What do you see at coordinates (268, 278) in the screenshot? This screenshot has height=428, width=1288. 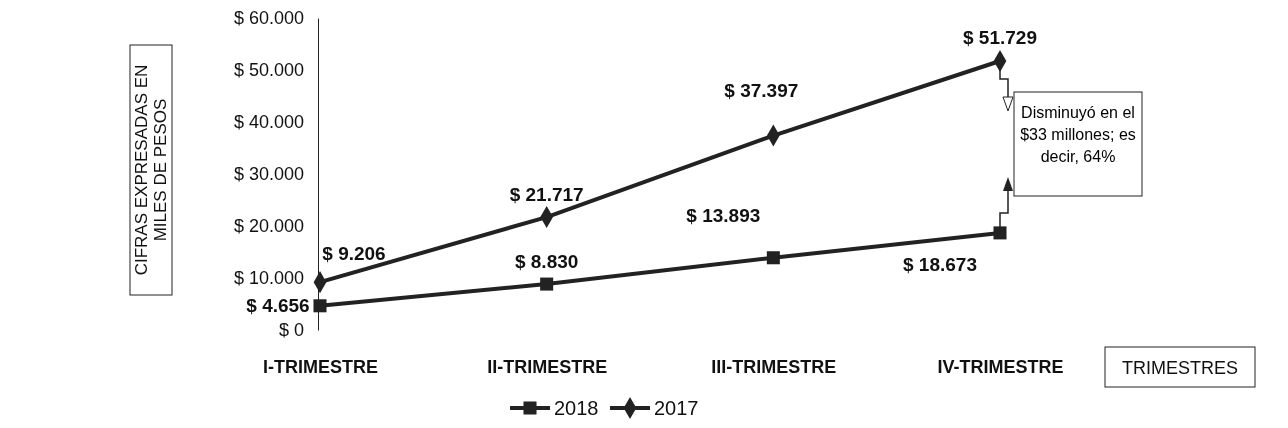 I see `y-tick-label: $ 10.000` at bounding box center [268, 278].